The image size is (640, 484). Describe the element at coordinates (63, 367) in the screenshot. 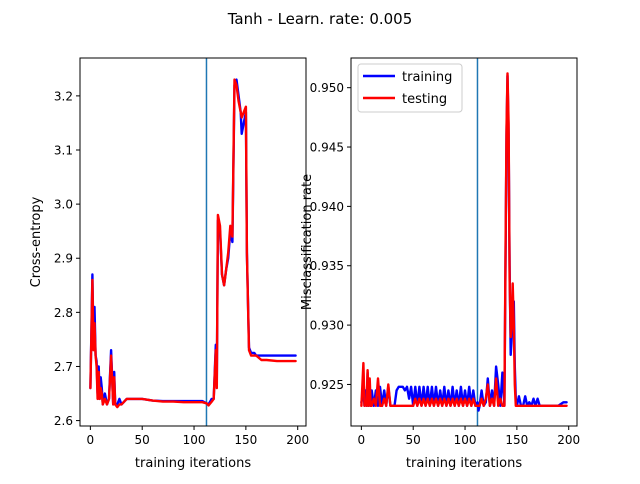

I see `left-ytick-label: 2.7` at that location.